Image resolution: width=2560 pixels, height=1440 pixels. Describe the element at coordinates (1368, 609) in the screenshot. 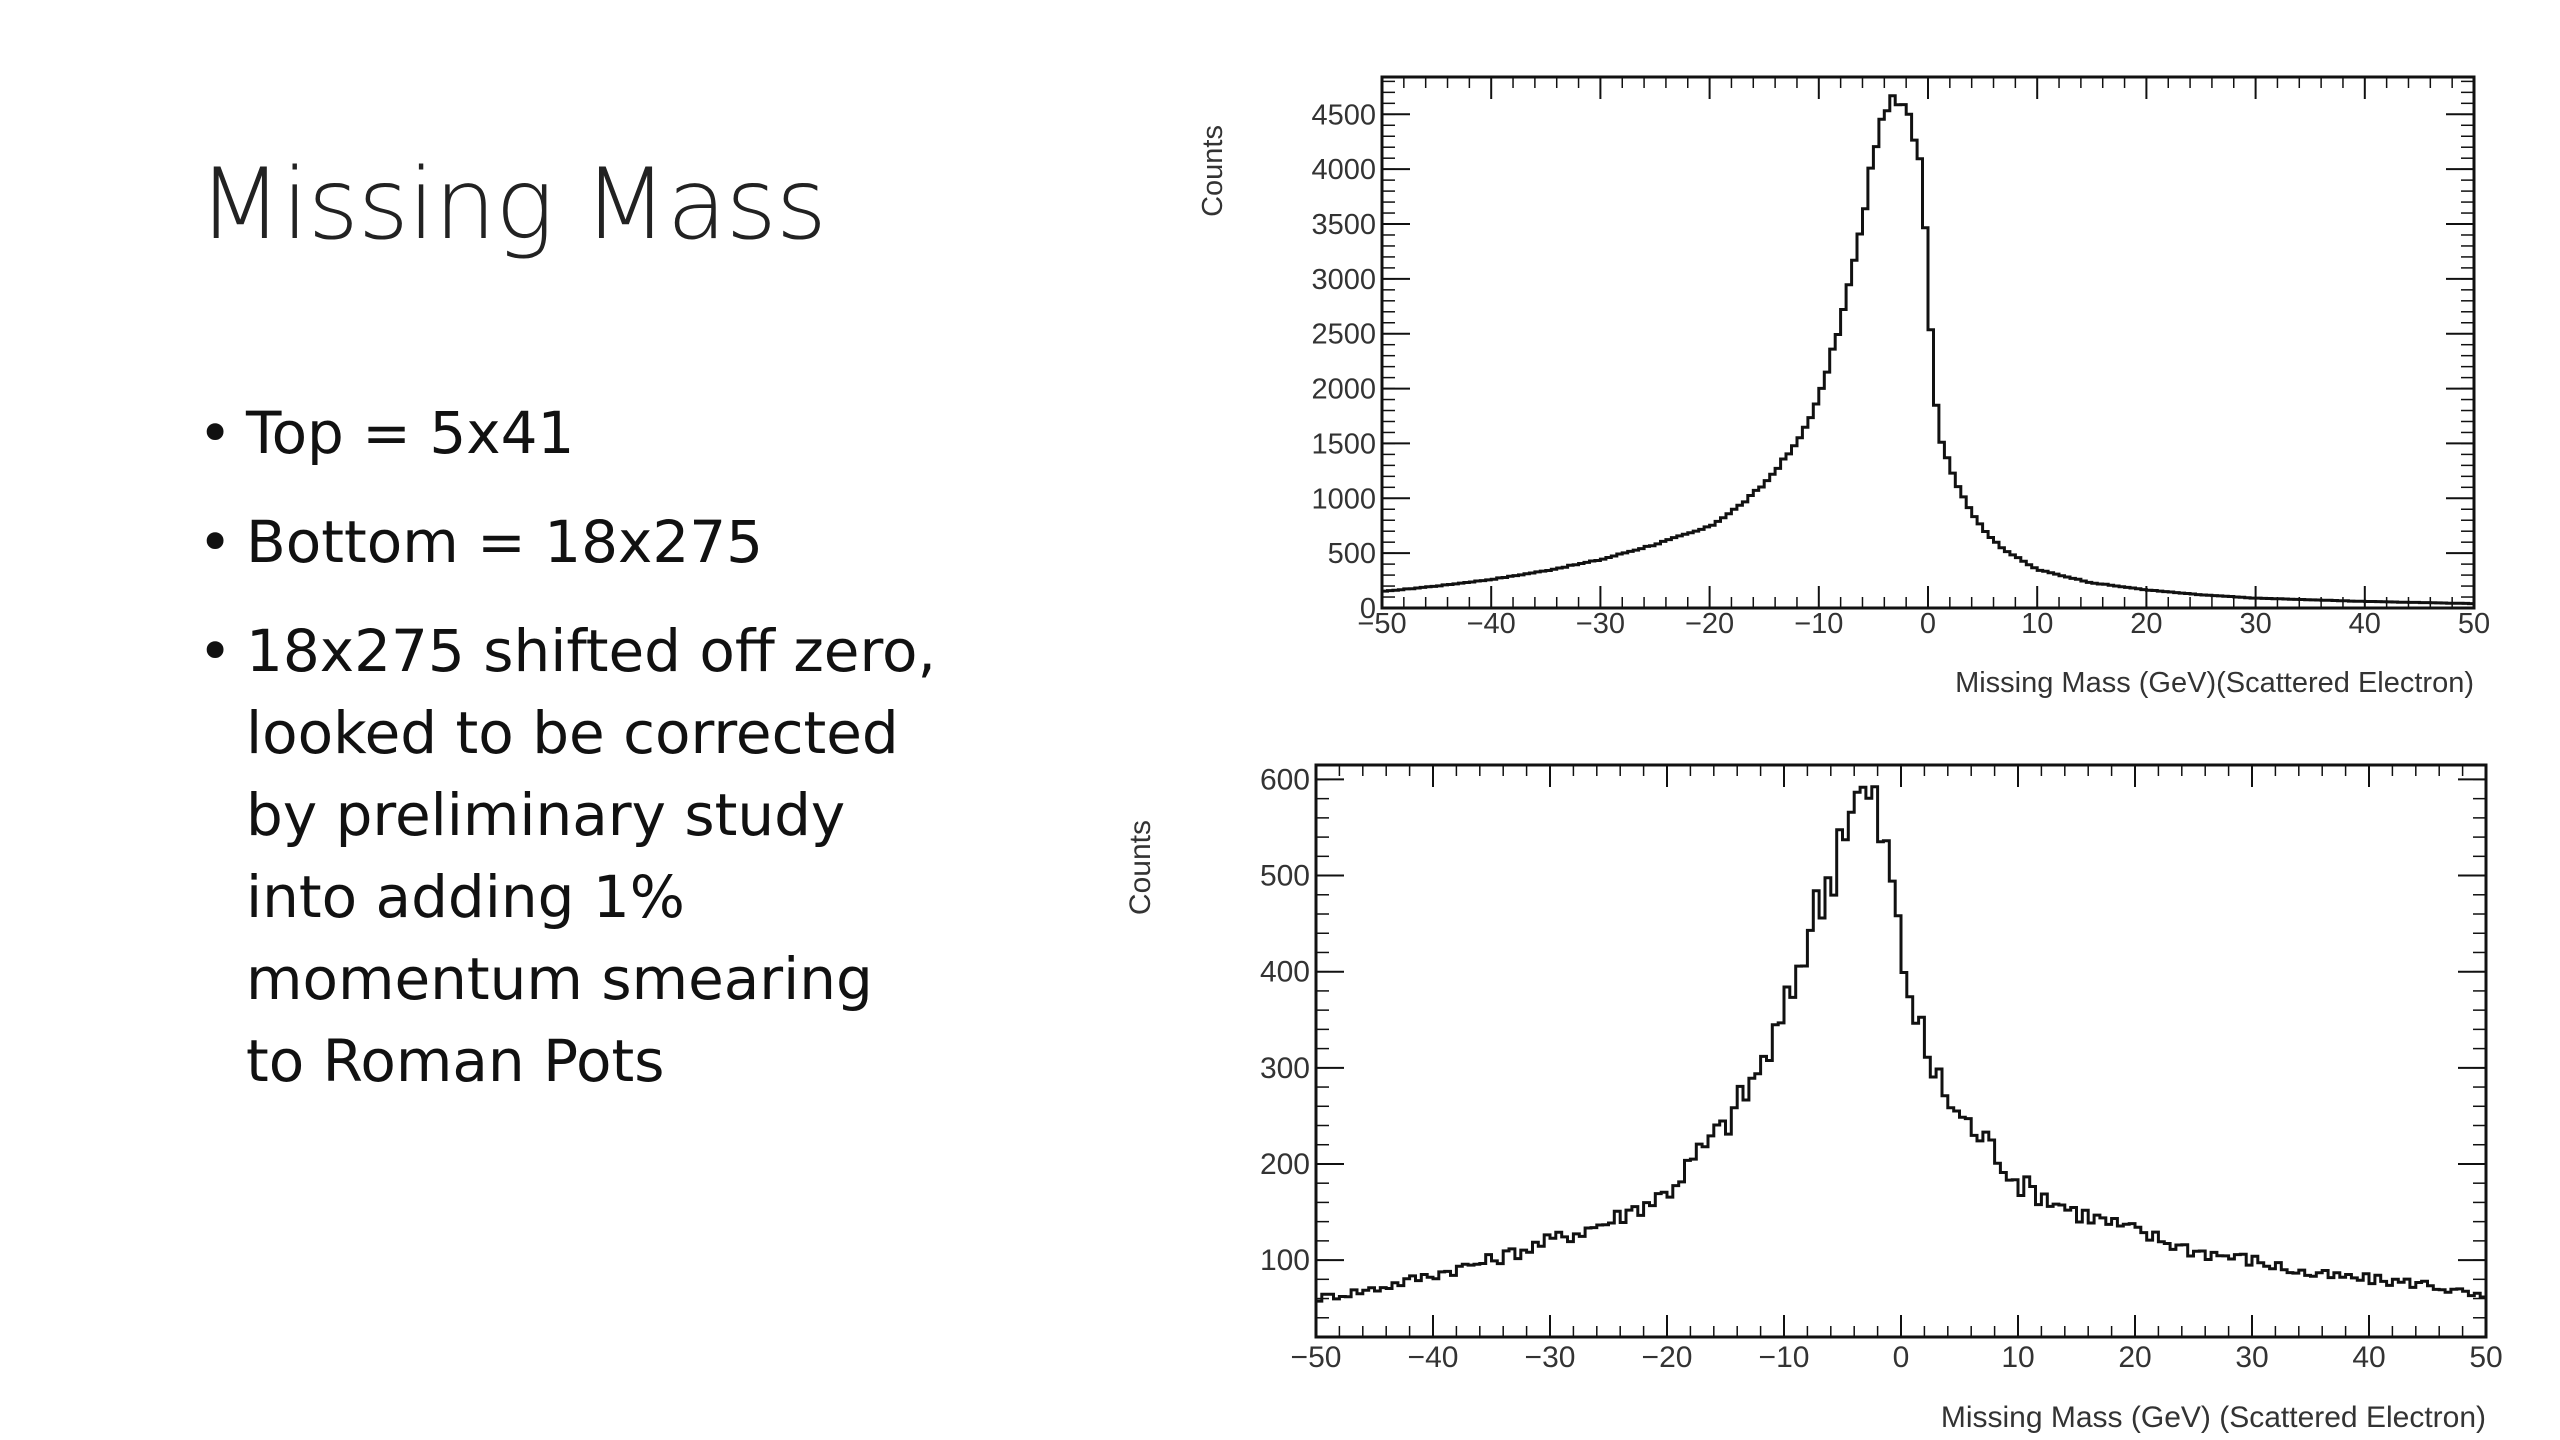

I see `y-tick-label: 0` at that location.